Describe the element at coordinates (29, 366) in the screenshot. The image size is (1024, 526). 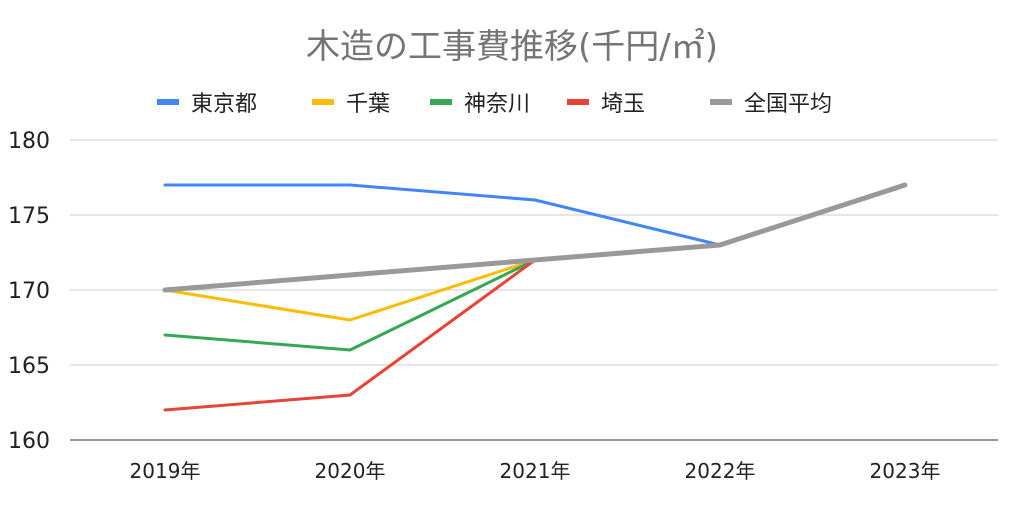
I see `y-tick-label: 165` at that location.